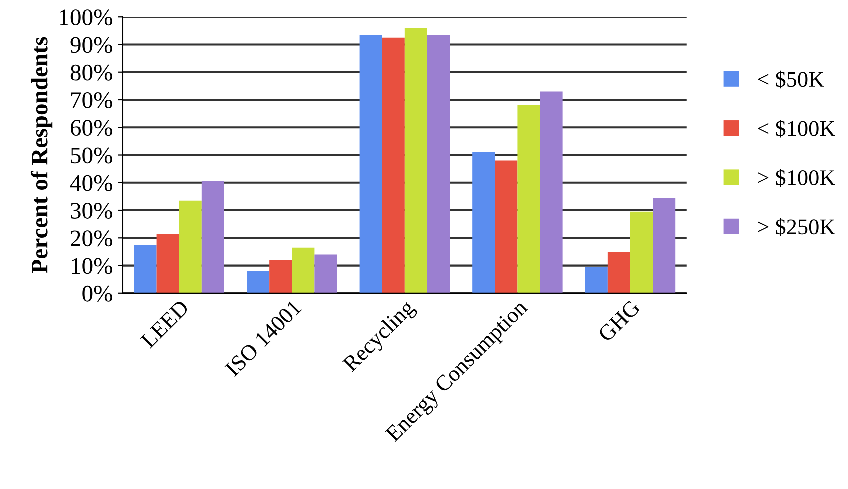  Describe the element at coordinates (86, 18) in the screenshot. I see `y-tick-label: 100%` at that location.